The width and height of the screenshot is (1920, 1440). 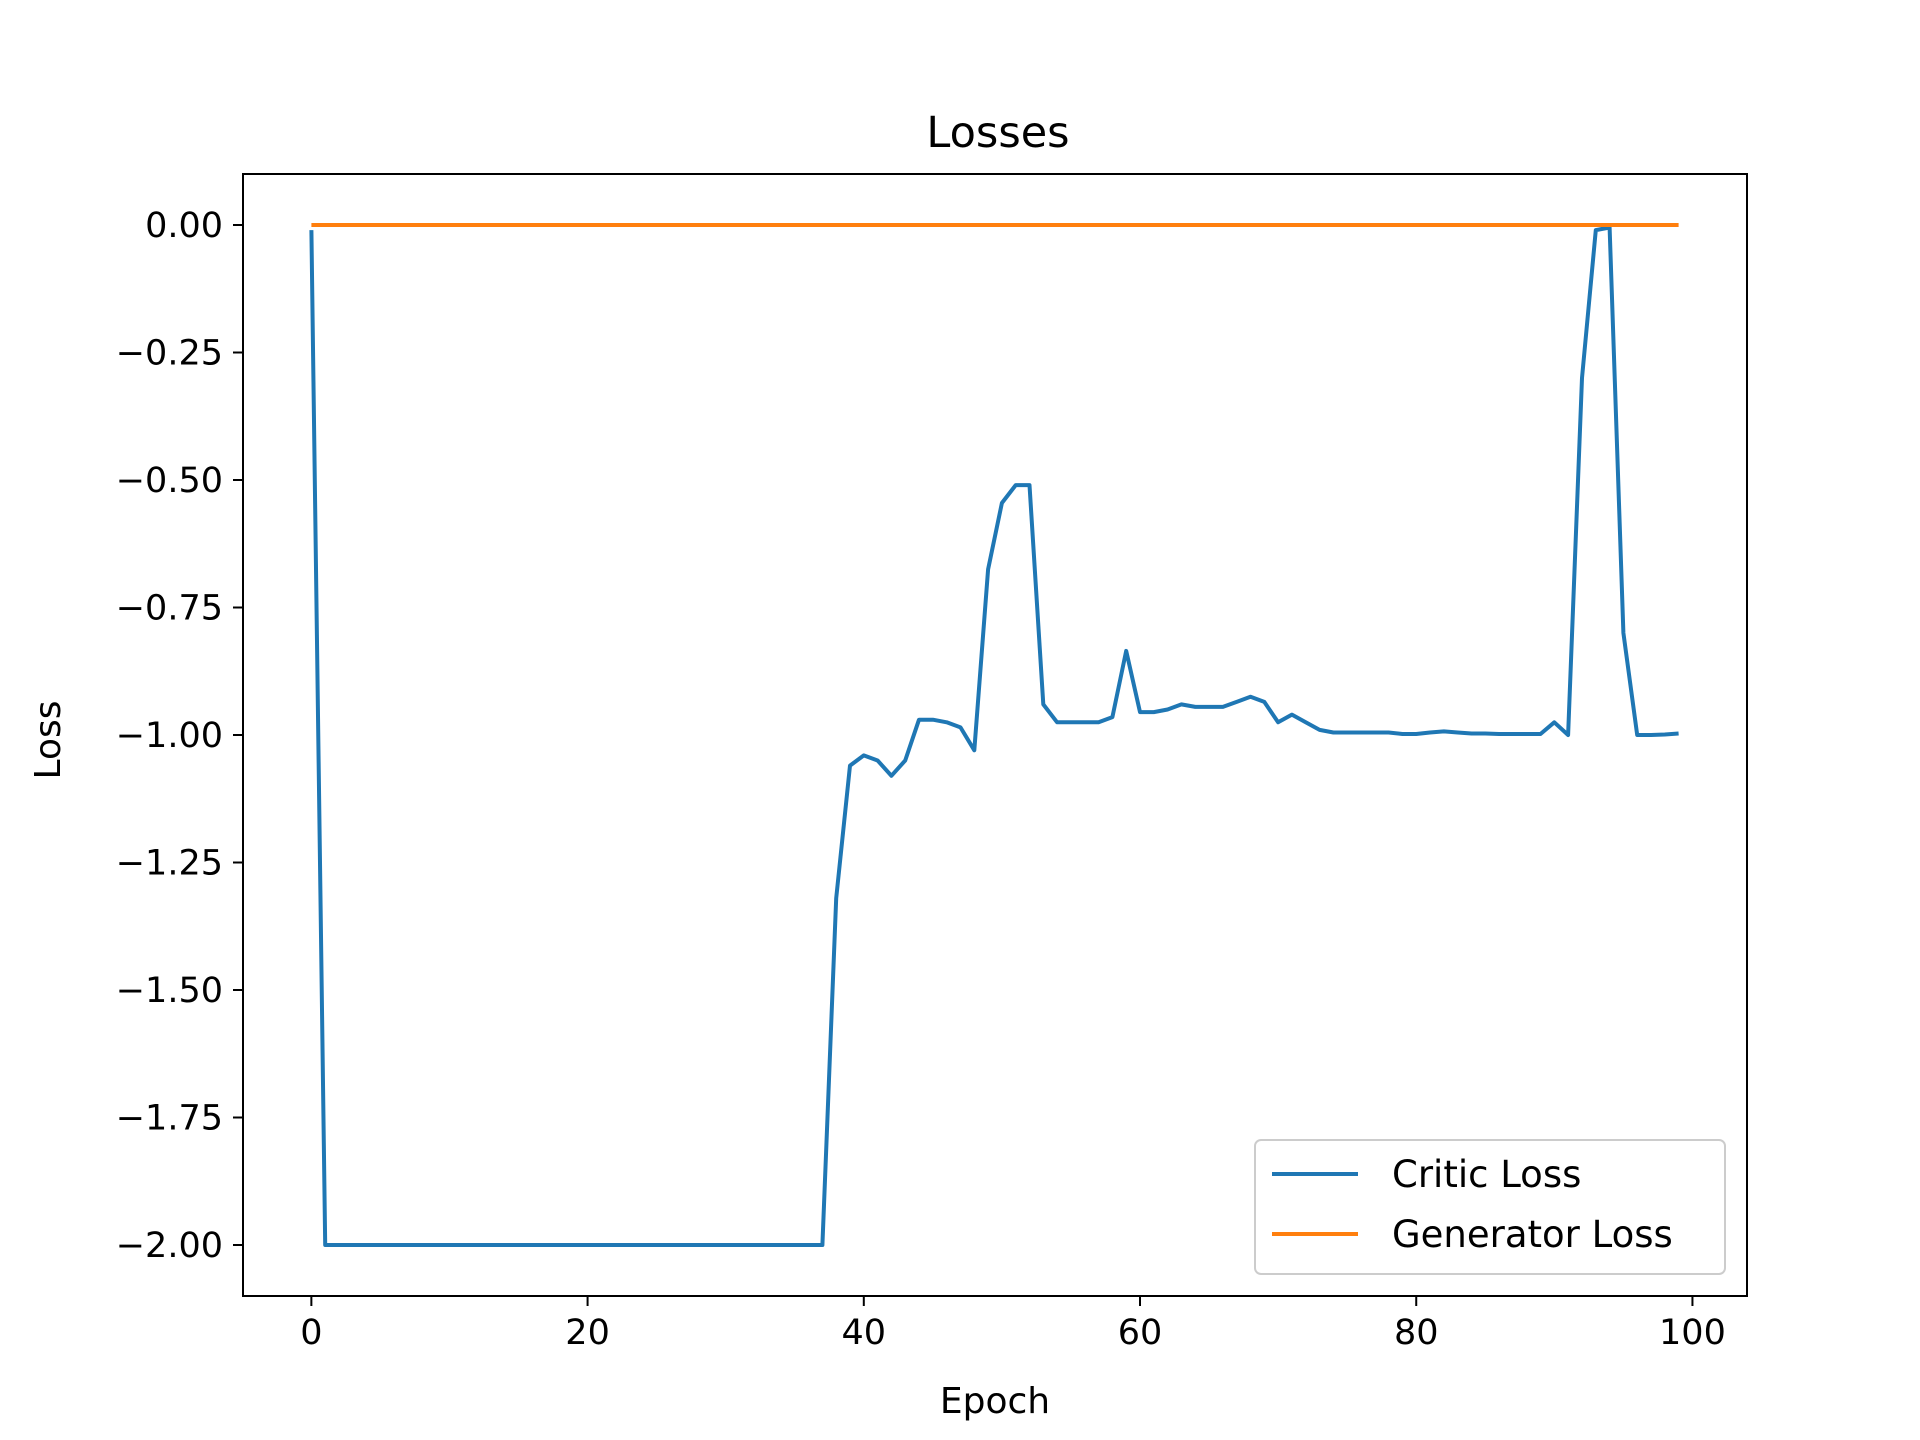 I want to click on legend: Critic Loss Generator Loss, so click(x=1490, y=1207).